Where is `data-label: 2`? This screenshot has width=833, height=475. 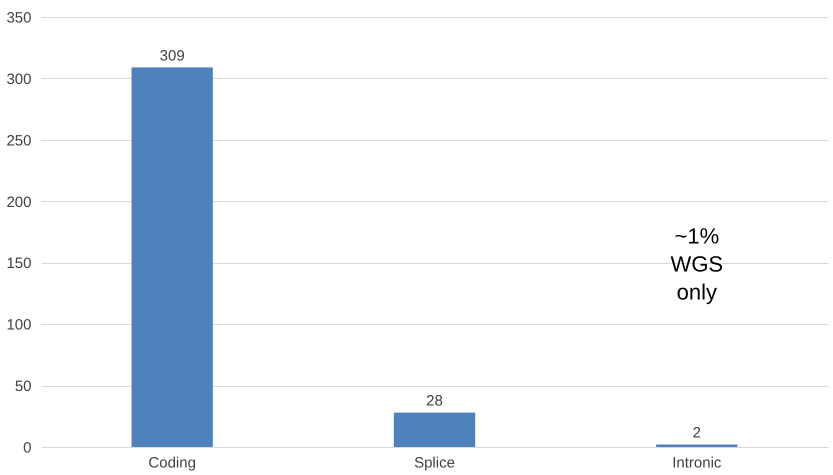
data-label: 2 is located at coordinates (697, 433).